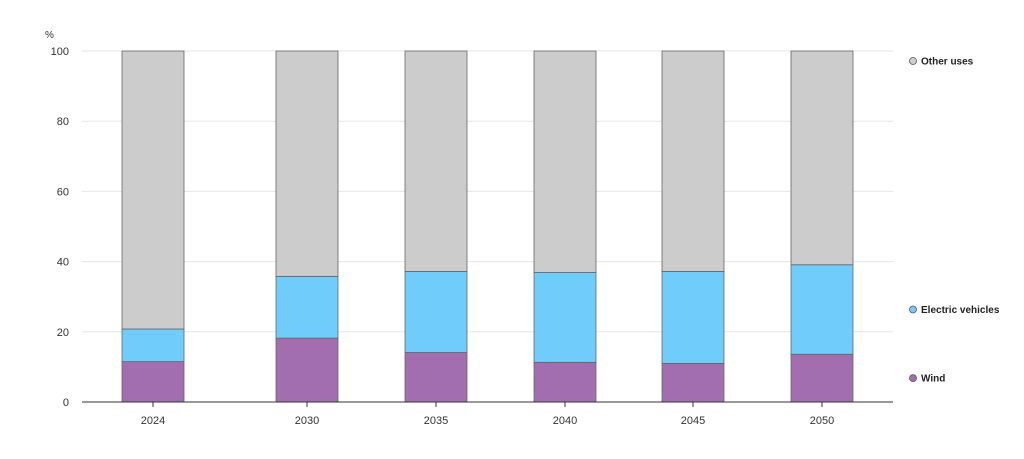 Image resolution: width=1024 pixels, height=459 pixels. I want to click on y-tick-label: 20, so click(63, 333).